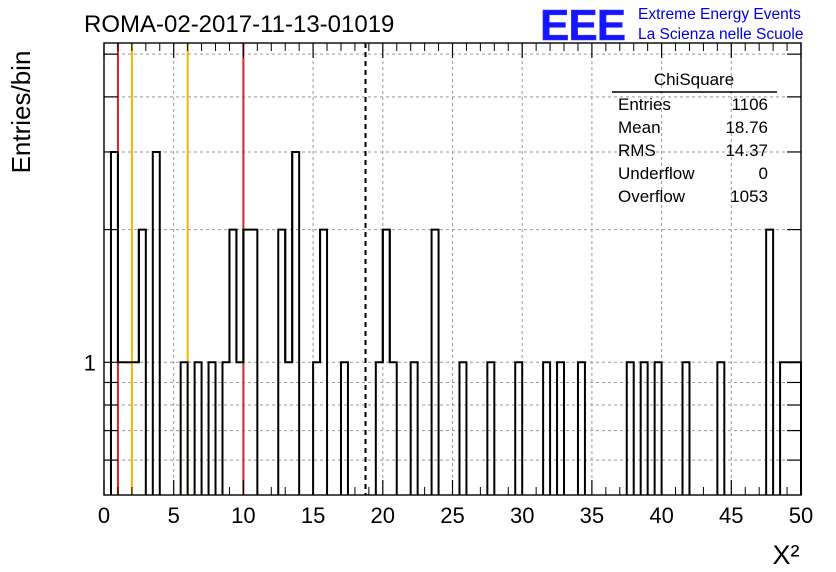 The width and height of the screenshot is (836, 572). What do you see at coordinates (174, 515) in the screenshot?
I see `x-tick-label: 5` at bounding box center [174, 515].